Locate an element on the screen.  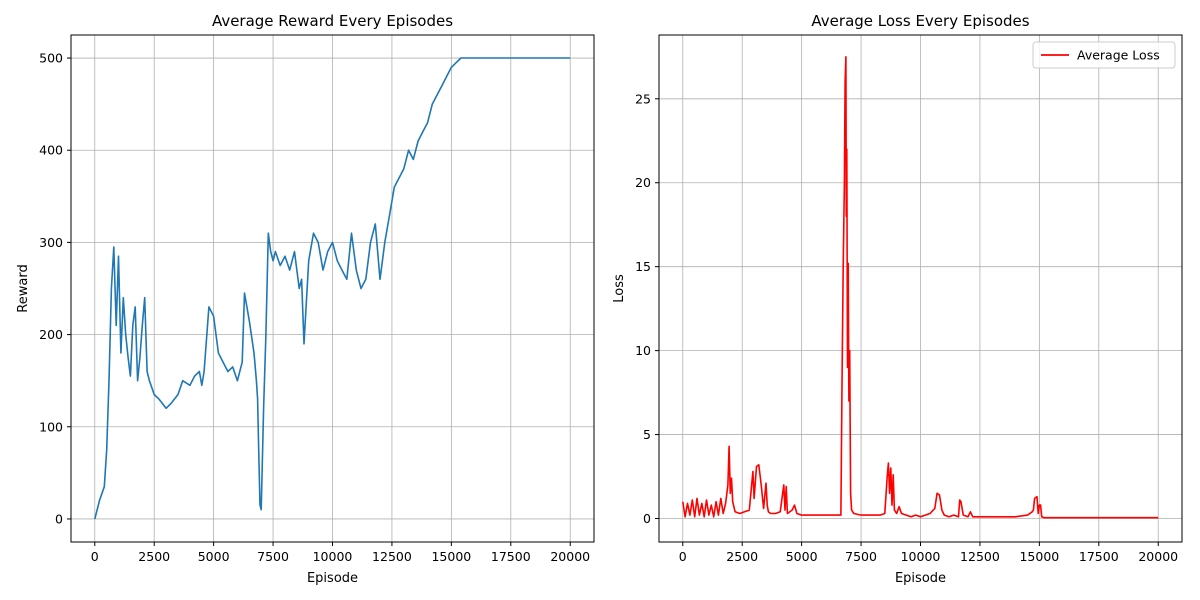
y-axis-title: Loss is located at coordinates (619, 288).